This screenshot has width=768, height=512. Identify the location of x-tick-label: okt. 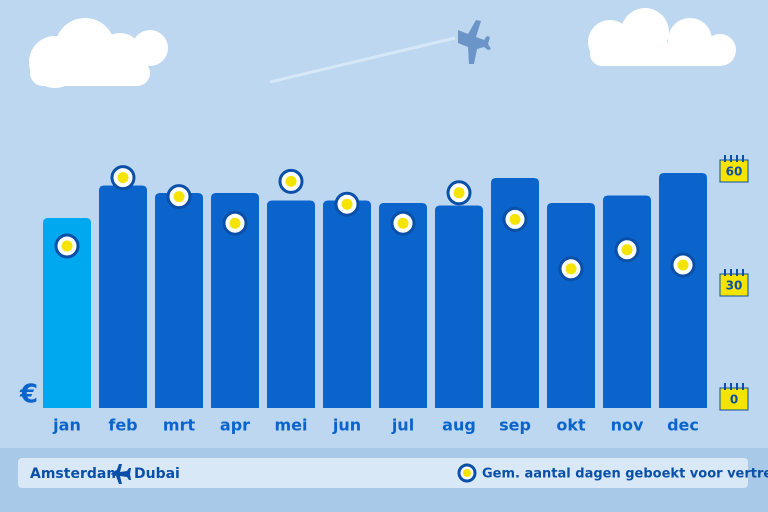
(571, 425).